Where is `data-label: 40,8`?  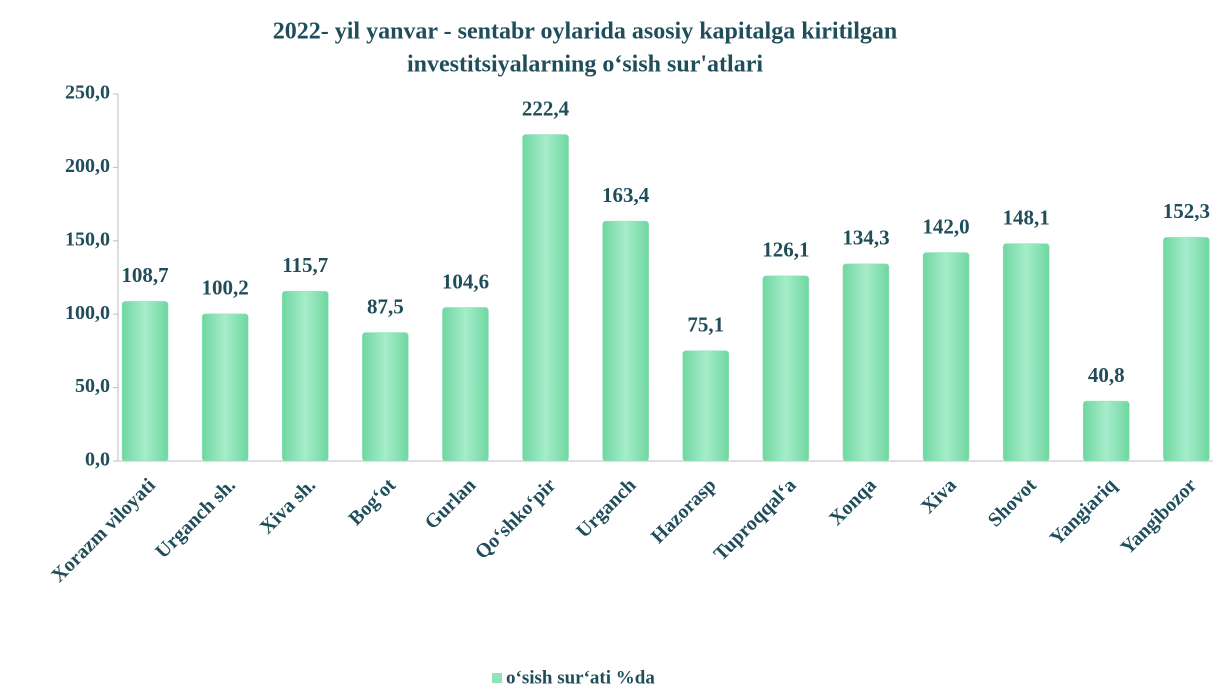 data-label: 40,8 is located at coordinates (1106, 375).